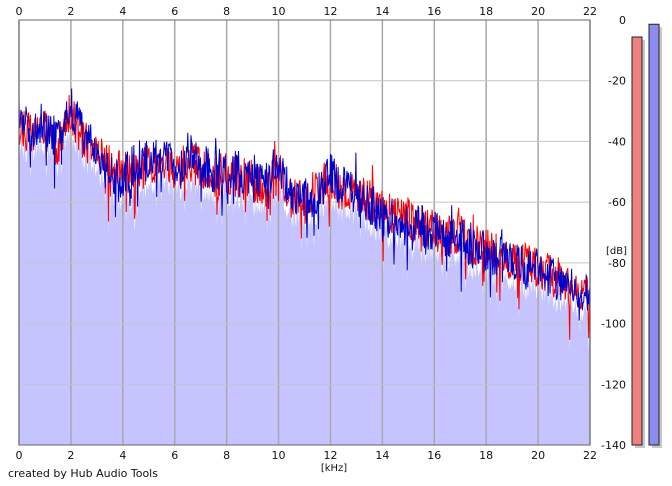  I want to click on x-tick-label-top: 8, so click(226, 11).